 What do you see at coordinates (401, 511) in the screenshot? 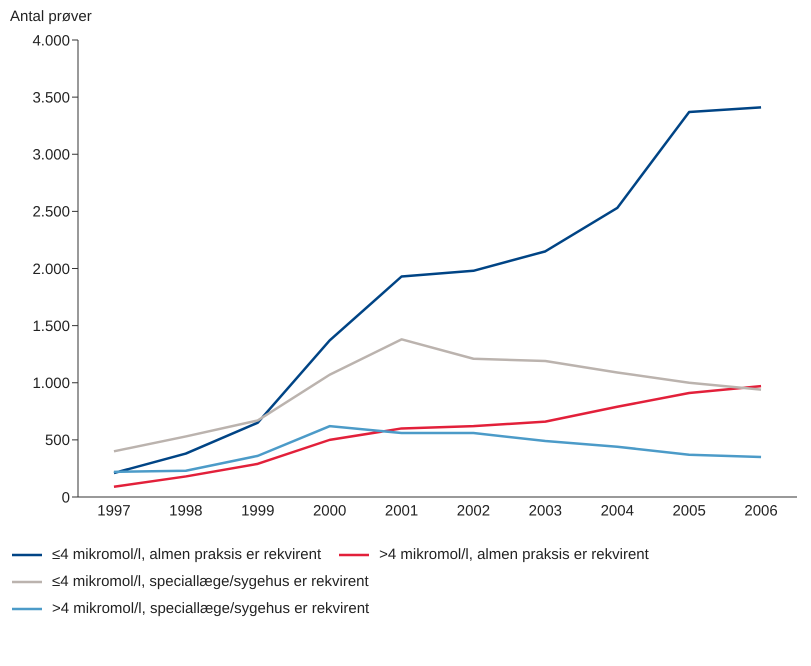
I see `x-tick-label: 2001` at bounding box center [401, 511].